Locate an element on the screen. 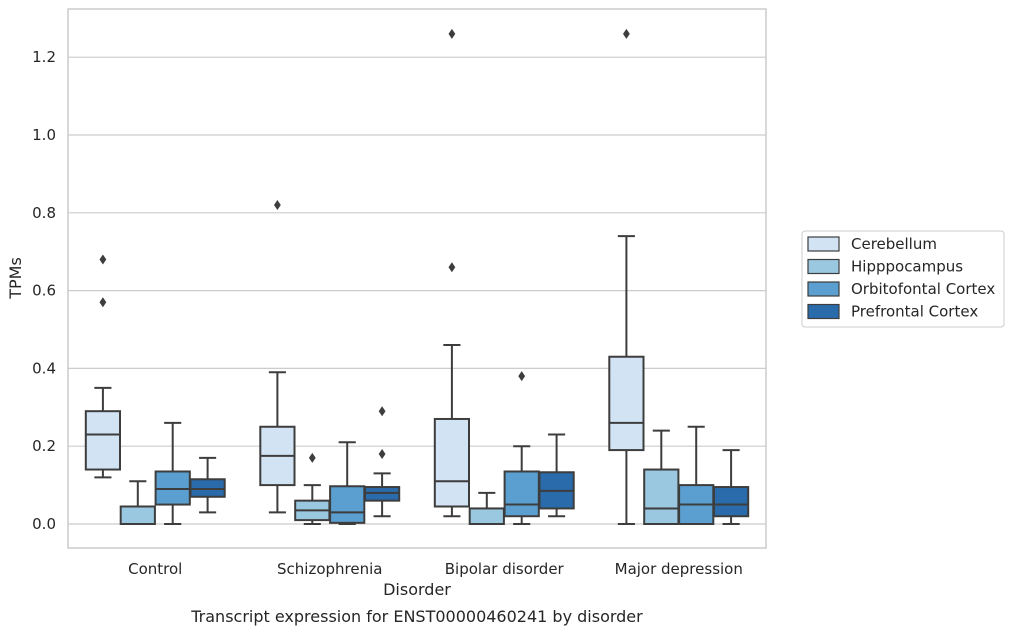 Image resolution: width=1014 pixels, height=634 pixels. x-tick-label-3: Major depression is located at coordinates (679, 569).